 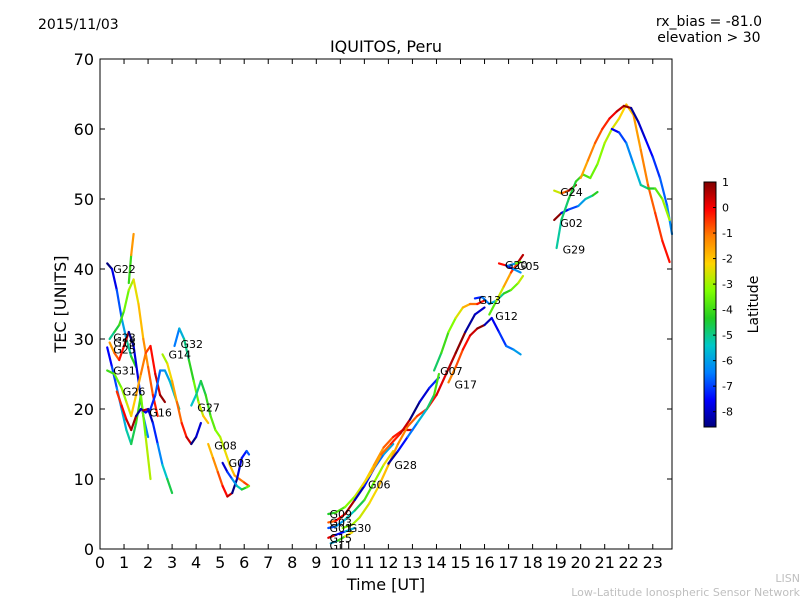 What do you see at coordinates (710, 304) in the screenshot?
I see `colorbar-scale` at bounding box center [710, 304].